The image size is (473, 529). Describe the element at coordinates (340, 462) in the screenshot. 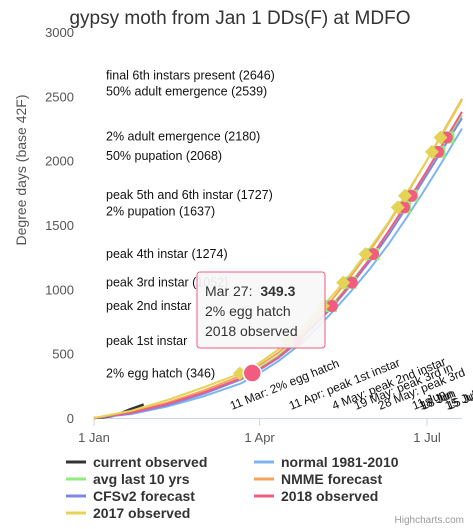

I see `legend-label: normal 1981-2010` at that location.